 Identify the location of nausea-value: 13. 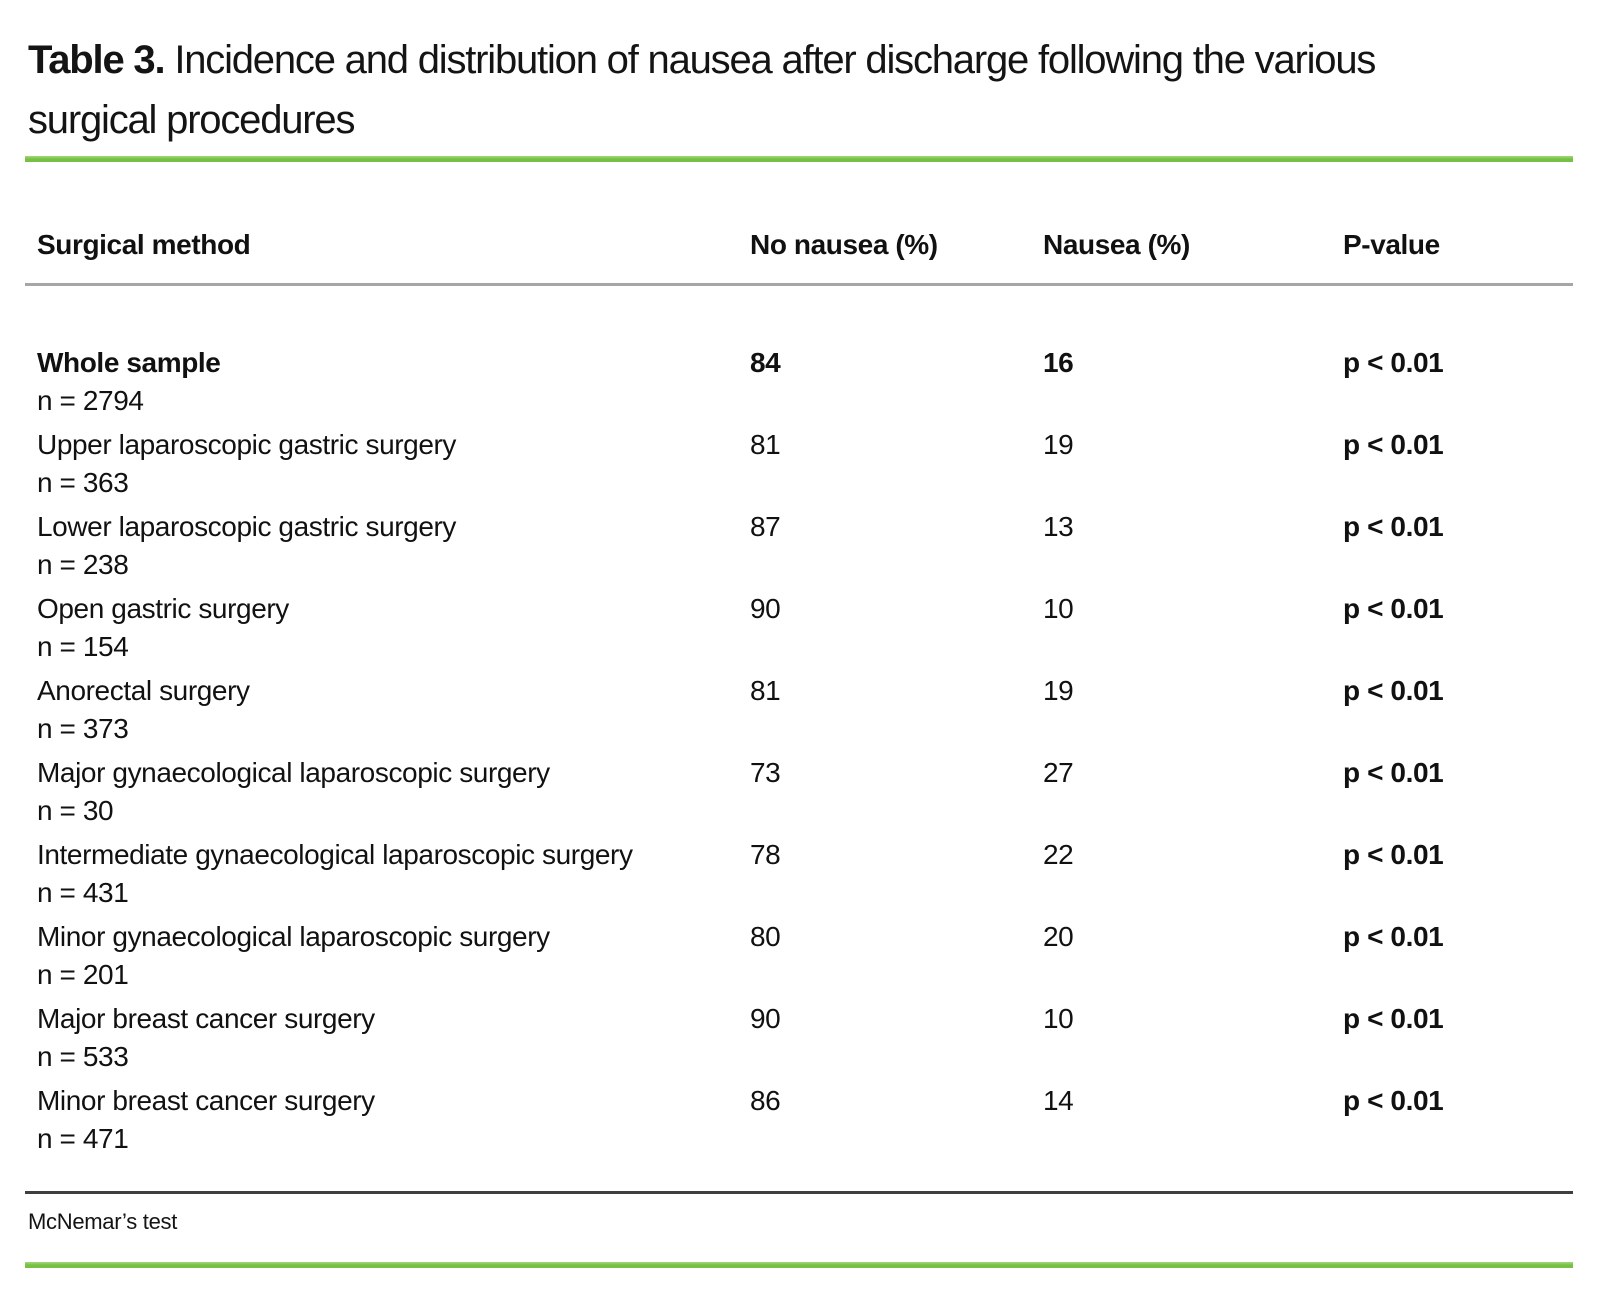
(1058, 526).